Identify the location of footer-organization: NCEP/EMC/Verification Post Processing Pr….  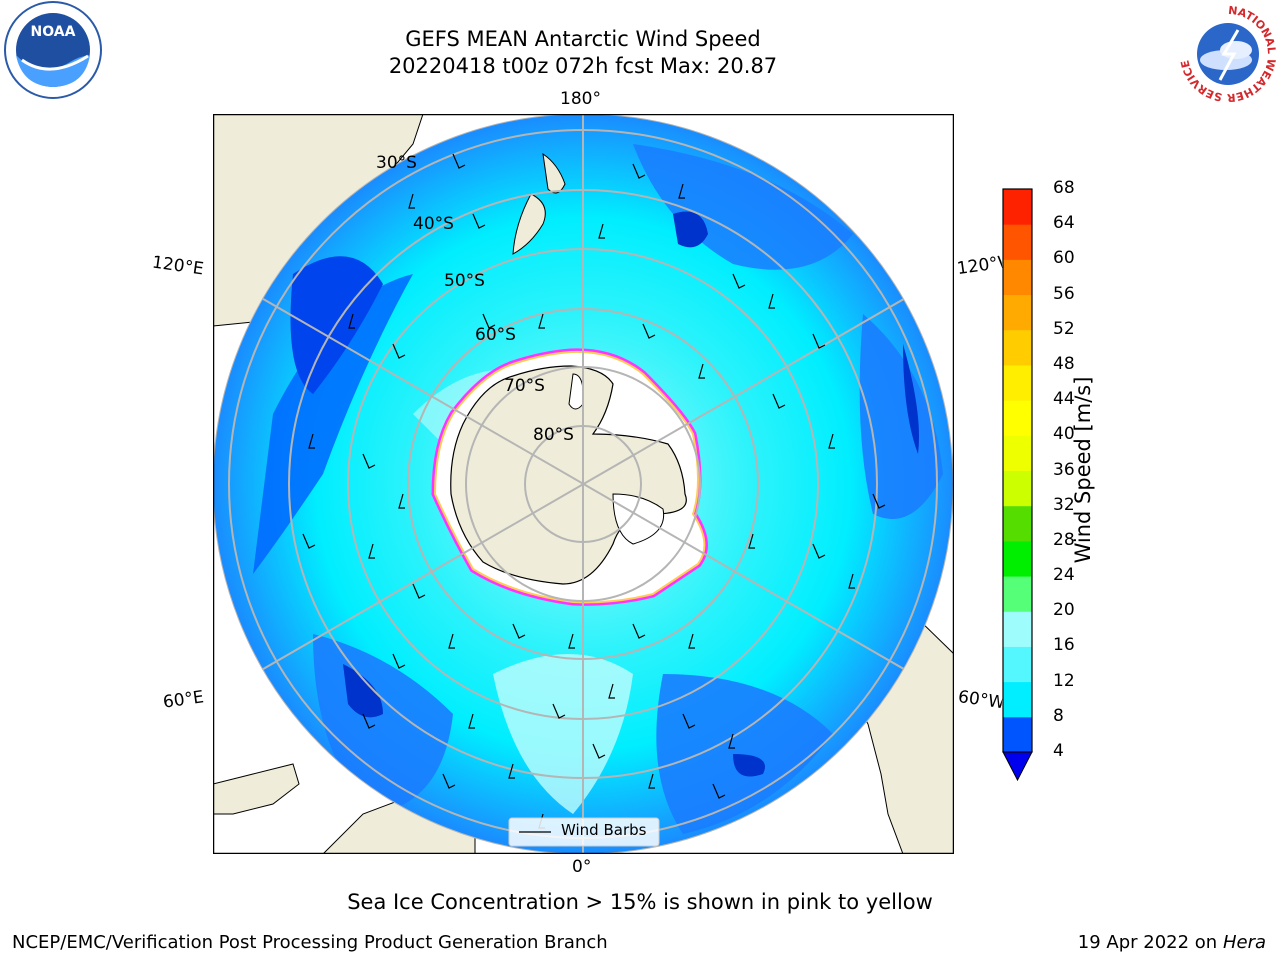
(310, 942).